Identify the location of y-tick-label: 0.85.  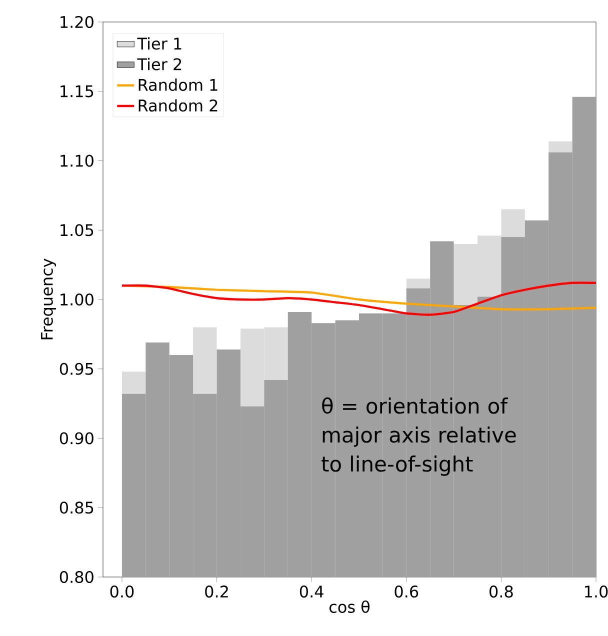
(77, 508).